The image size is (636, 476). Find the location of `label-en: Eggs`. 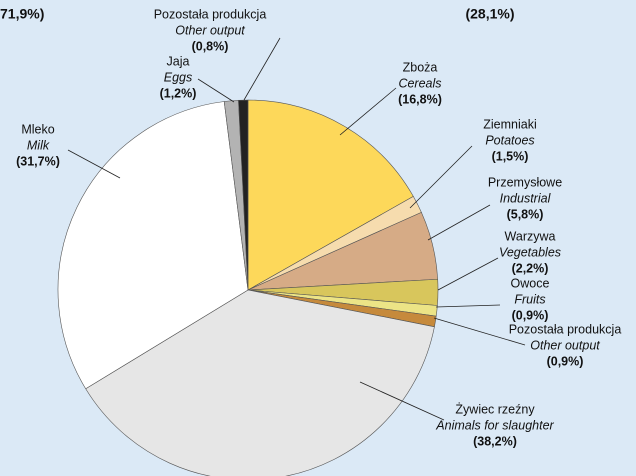

label-en: Eggs is located at coordinates (178, 77).